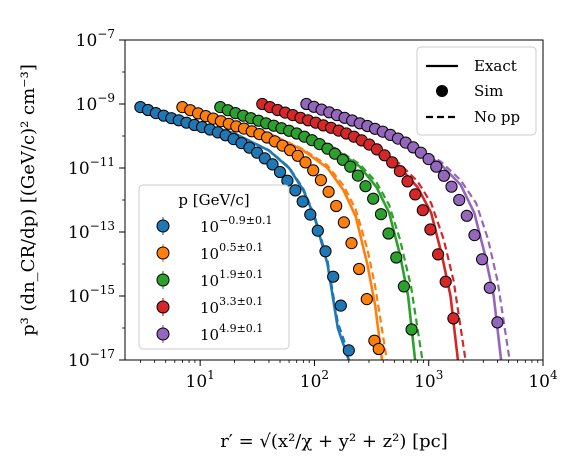  Describe the element at coordinates (91, 295) in the screenshot. I see `y-tick-label: 10⁻¹⁵` at that location.